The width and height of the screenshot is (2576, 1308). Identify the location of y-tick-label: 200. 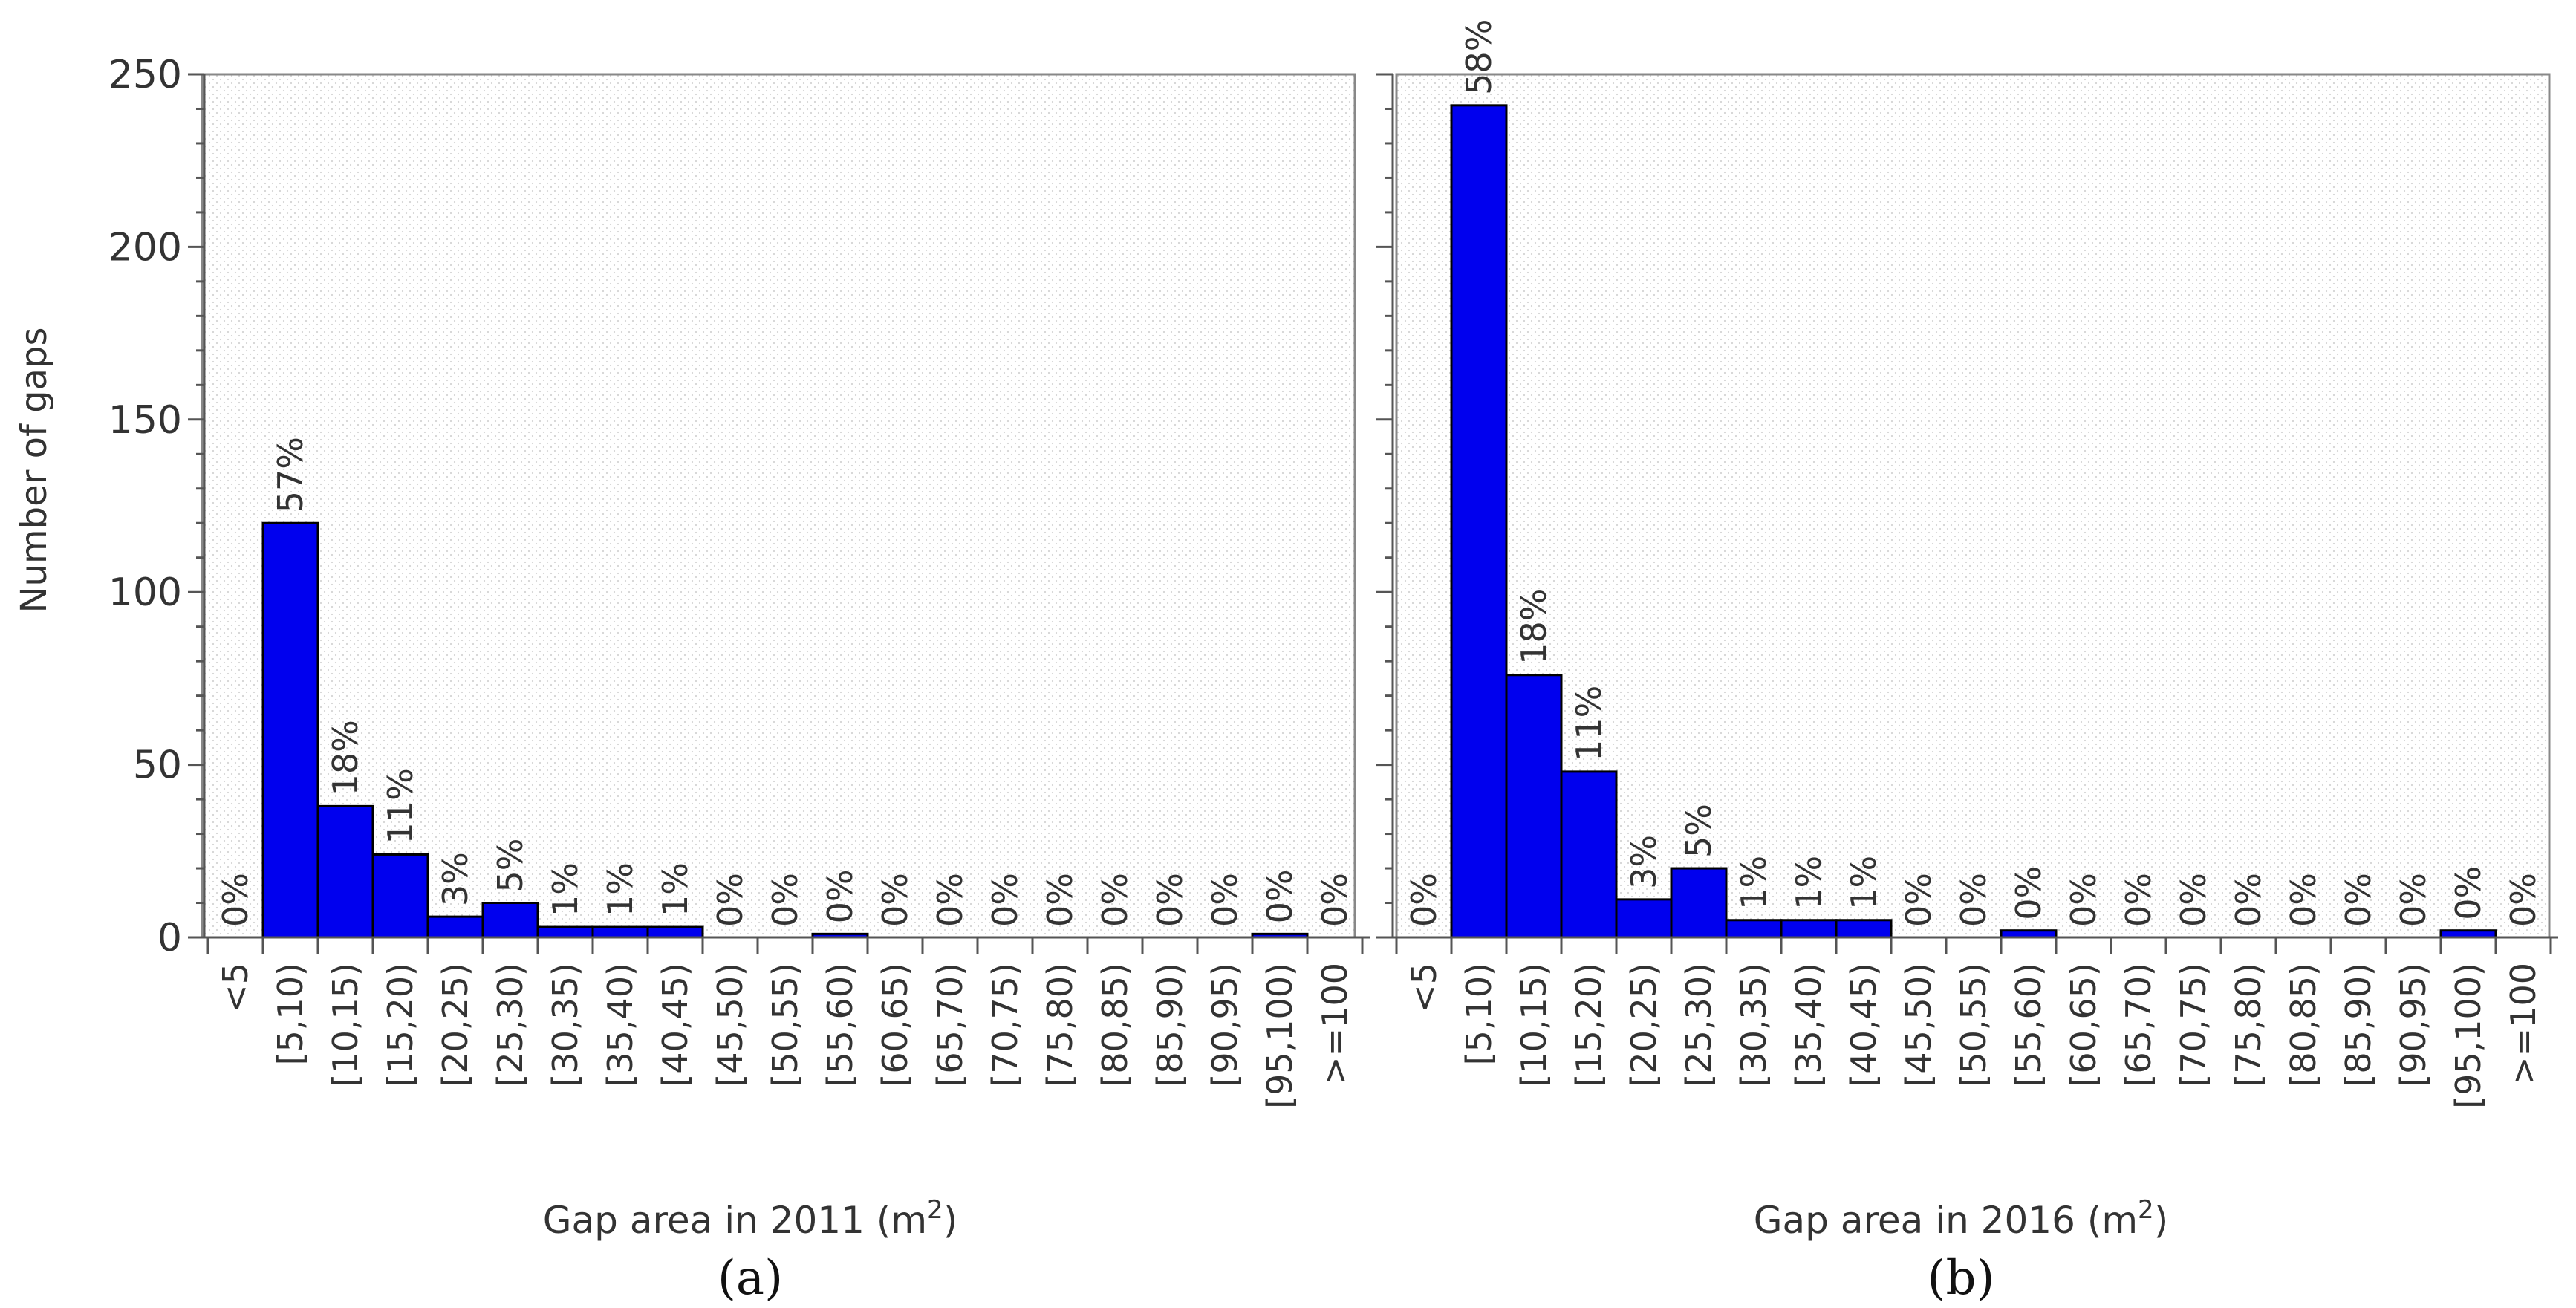
(145, 247).